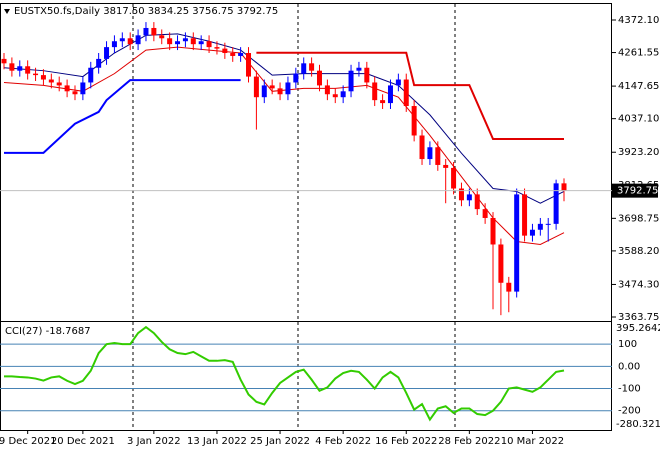  What do you see at coordinates (28, 441) in the screenshot?
I see `x-tick-label: 9 Dec 2021` at bounding box center [28, 441].